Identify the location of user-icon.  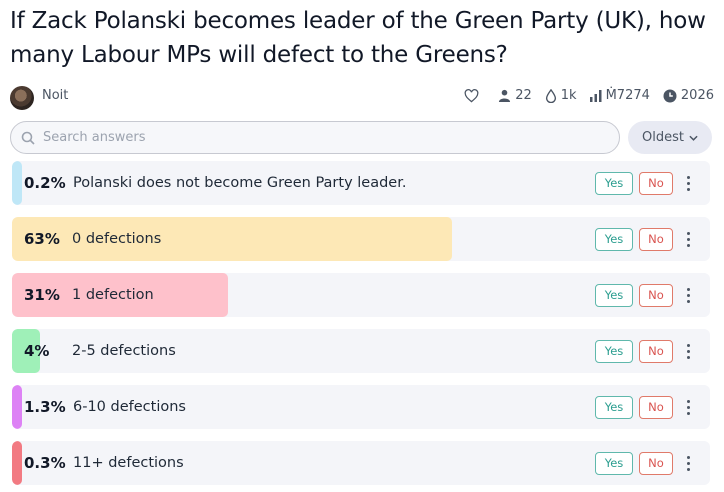
(505, 95).